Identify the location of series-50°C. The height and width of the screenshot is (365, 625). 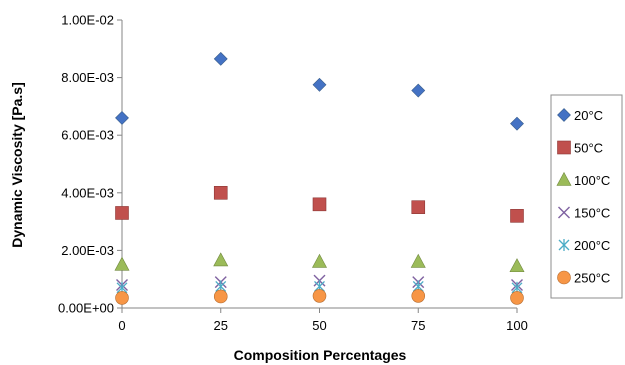
(319, 204).